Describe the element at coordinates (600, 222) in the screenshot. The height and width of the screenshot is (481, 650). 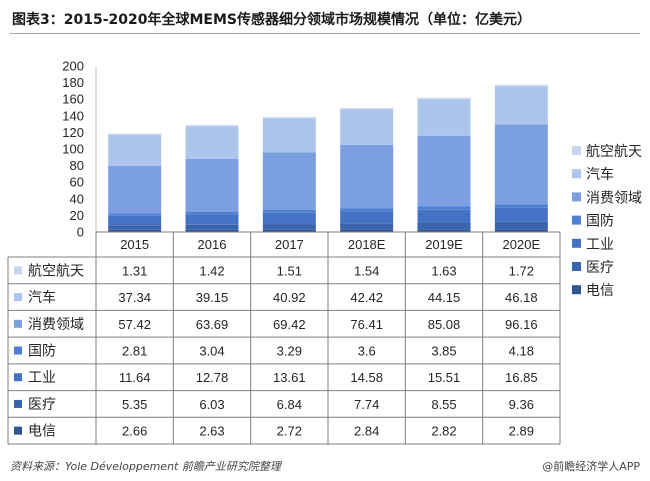
I see `legend-label: 国防` at that location.